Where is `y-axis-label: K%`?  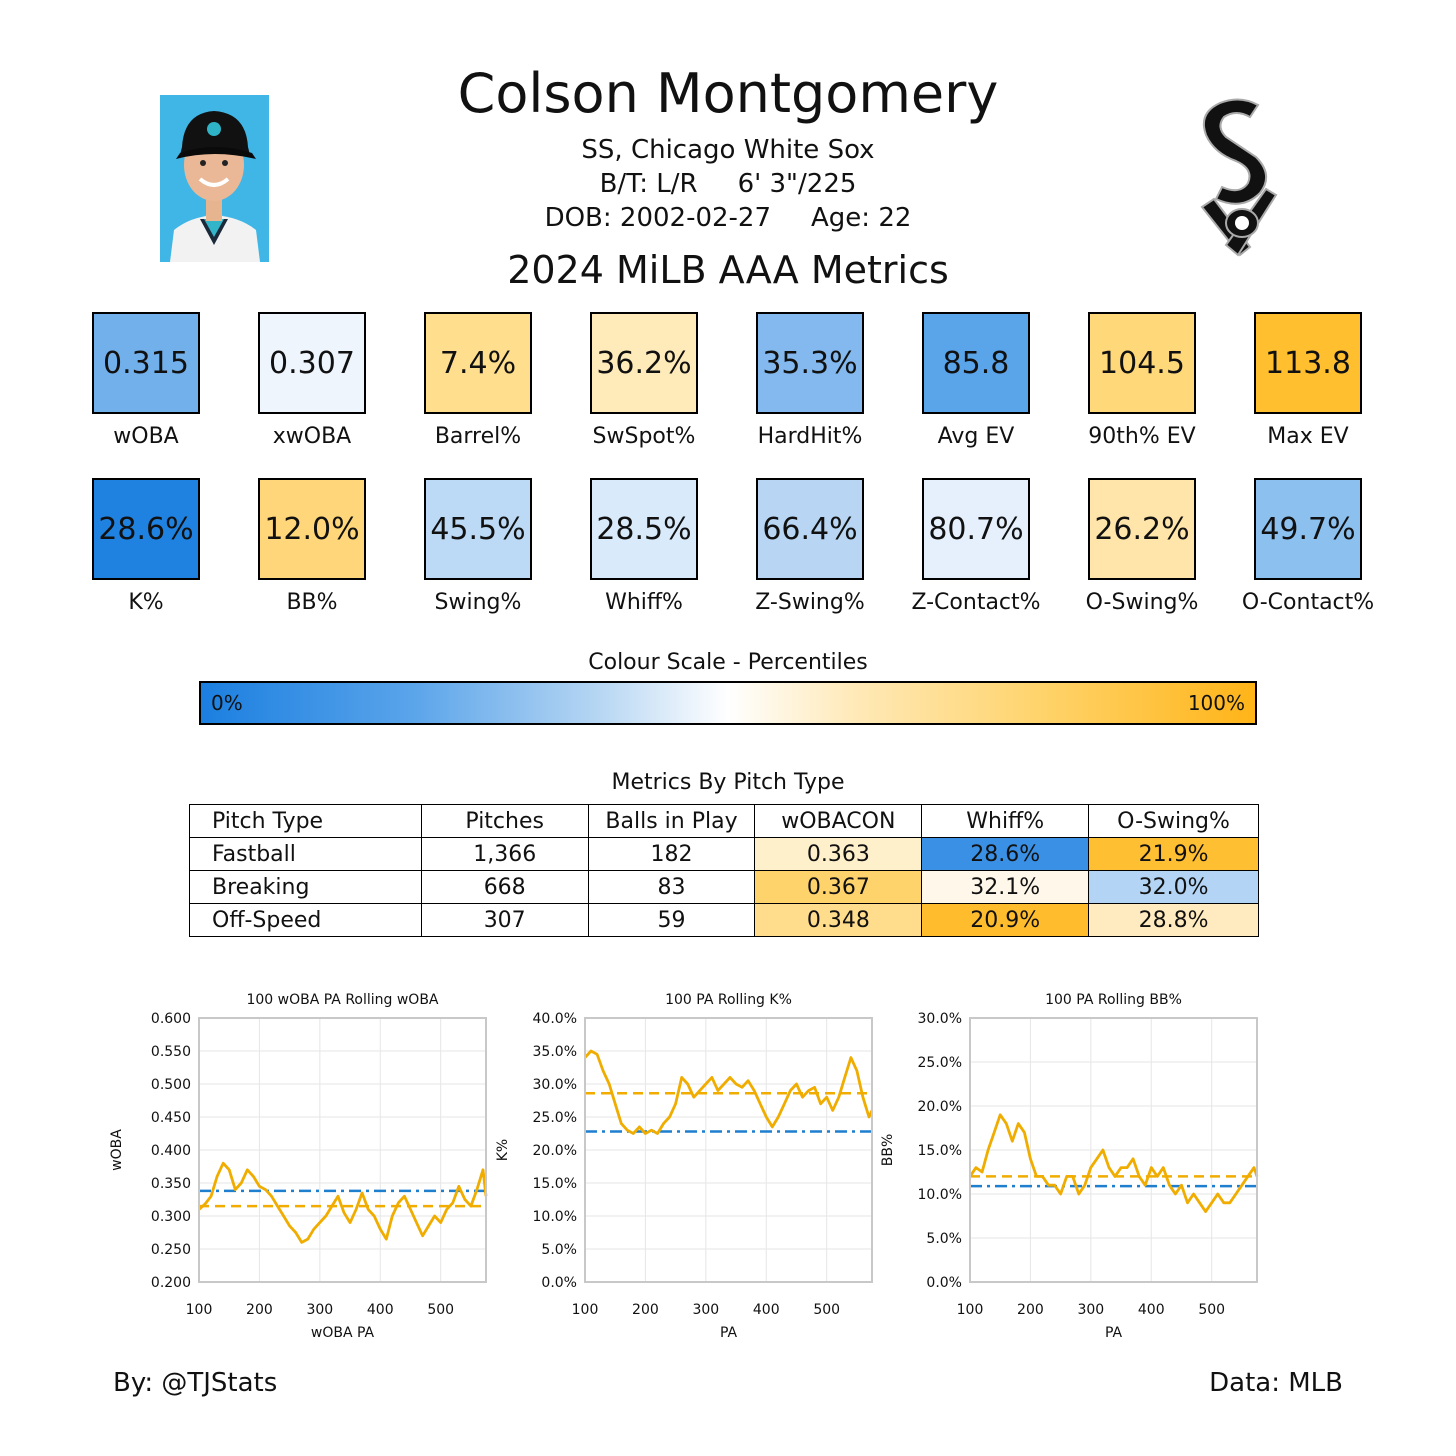 y-axis-label: K% is located at coordinates (503, 1150).